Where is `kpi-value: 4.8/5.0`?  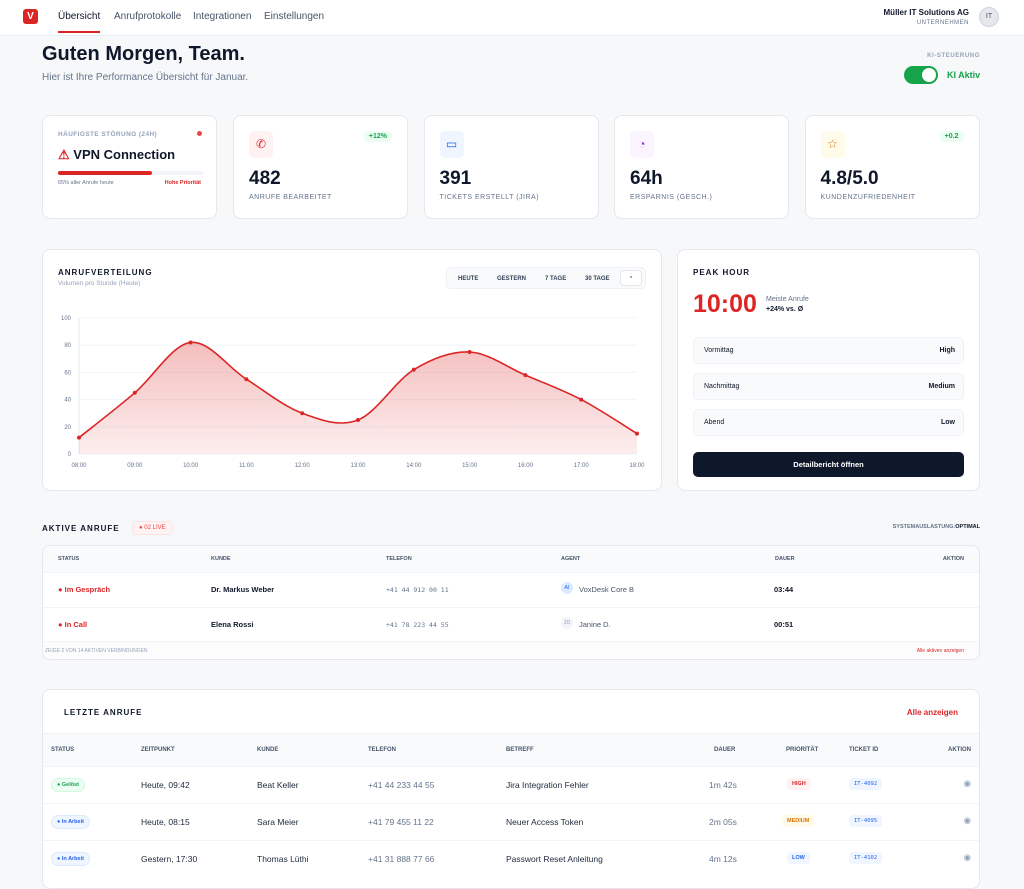
kpi-value: 4.8/5.0 is located at coordinates (849, 178).